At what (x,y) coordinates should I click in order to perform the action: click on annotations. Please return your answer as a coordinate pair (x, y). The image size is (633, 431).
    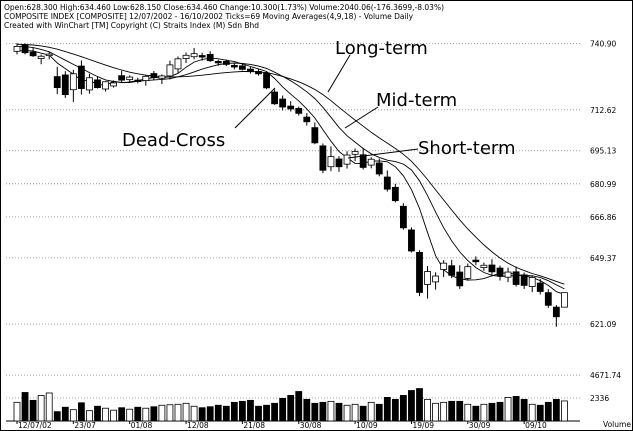
    Looking at the image, I should click on (326, 106).